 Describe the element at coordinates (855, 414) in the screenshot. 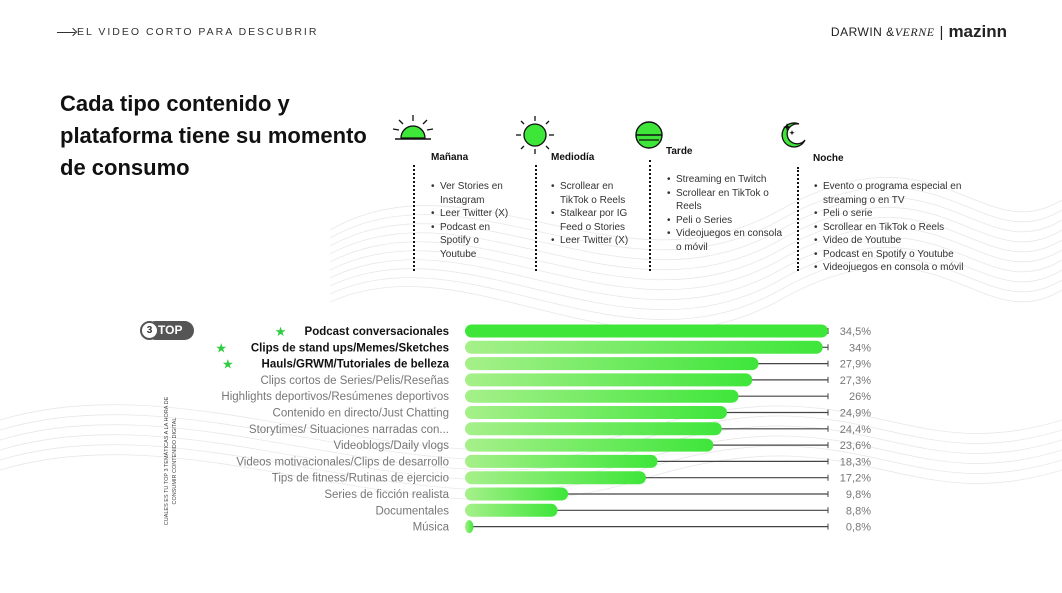

I see `value-label: 24,9%` at that location.